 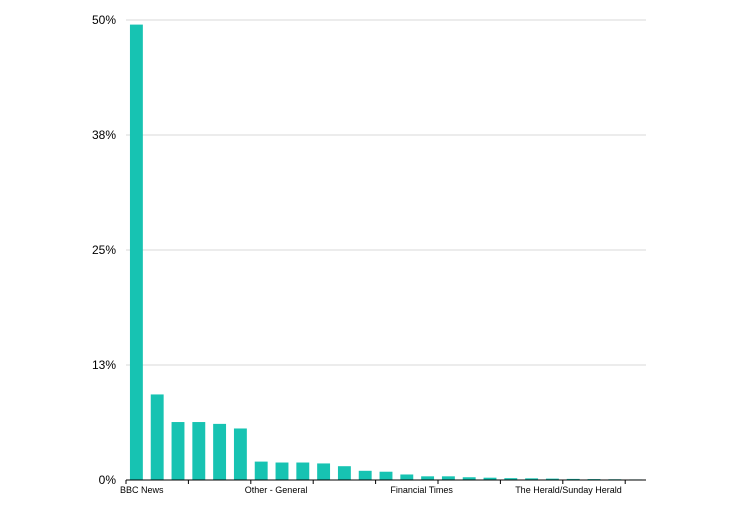 I want to click on y-tick-label: 0%, so click(x=108, y=480).